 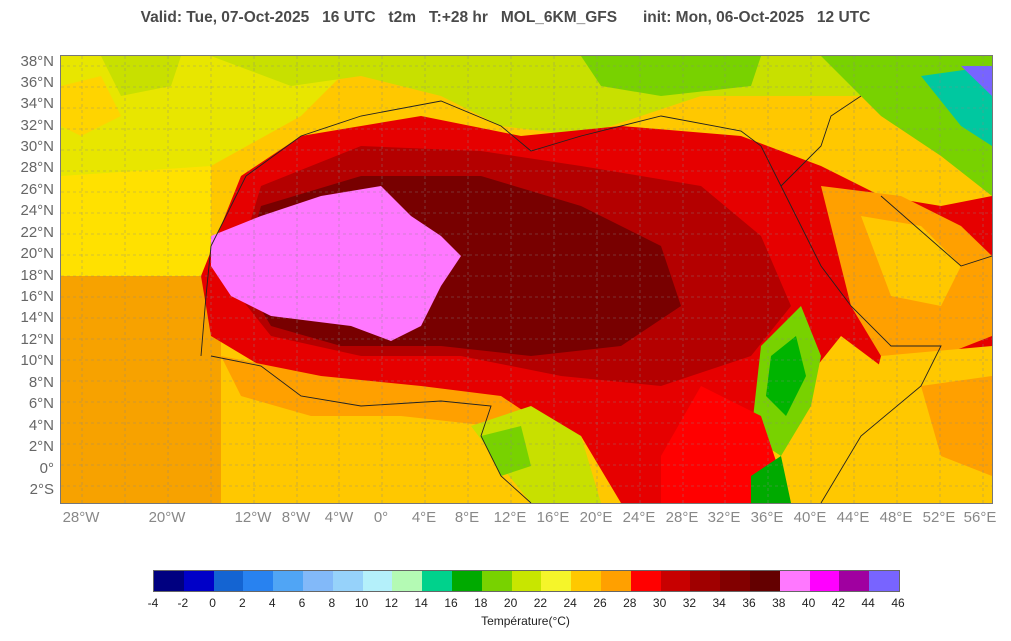 What do you see at coordinates (540, 603) in the screenshot?
I see `colorbar-tick-label: 22` at bounding box center [540, 603].